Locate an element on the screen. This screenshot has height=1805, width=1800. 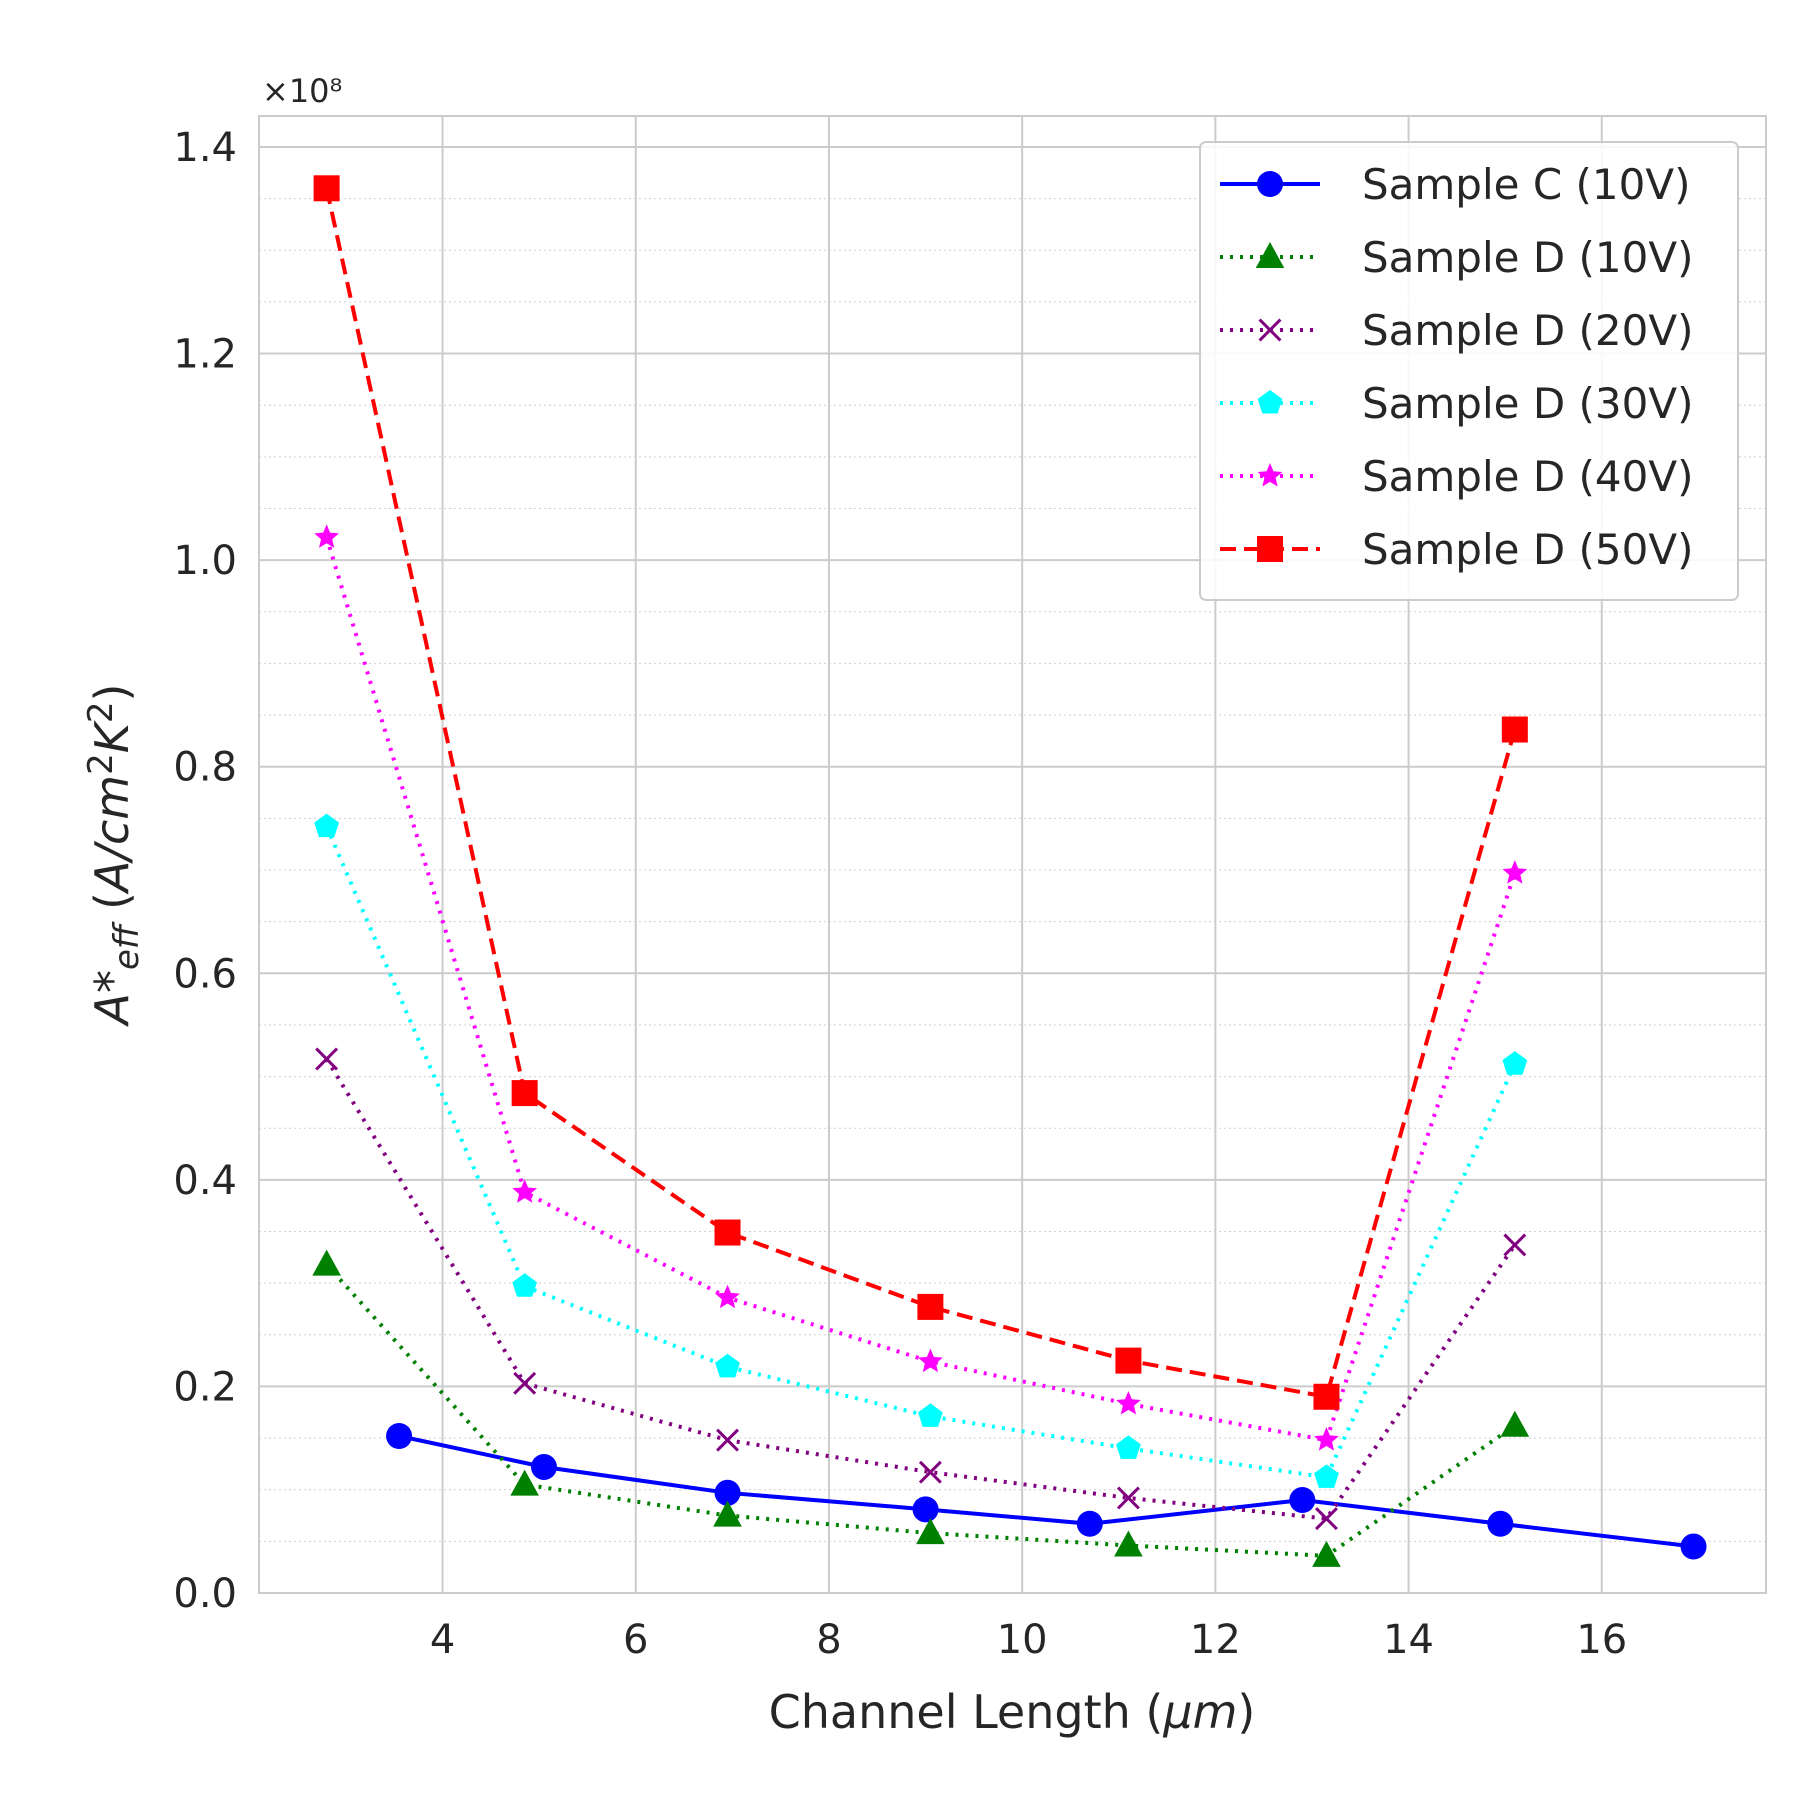
x-axis-ticks: 4 6 8 10 12 14 16 is located at coordinates (1028, 1640).